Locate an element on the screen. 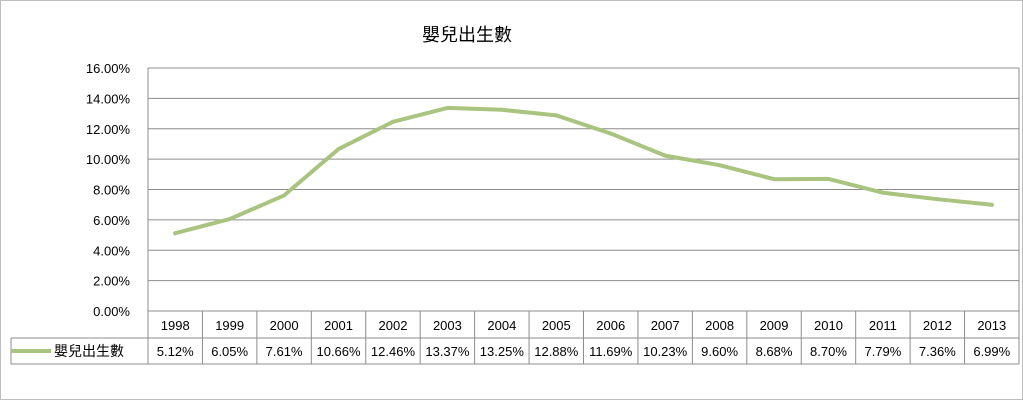 Image resolution: width=1023 pixels, height=400 pixels. x-tick-label: 2001 is located at coordinates (338, 325).